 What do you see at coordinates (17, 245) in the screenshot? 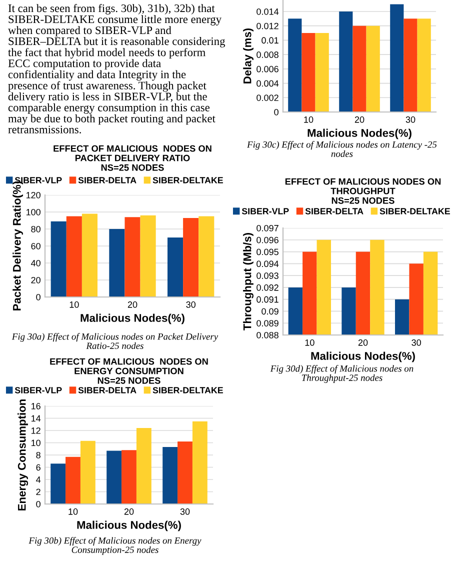
I see `y-axis-title: Packet Delivery Ratio(%)` at bounding box center [17, 245].